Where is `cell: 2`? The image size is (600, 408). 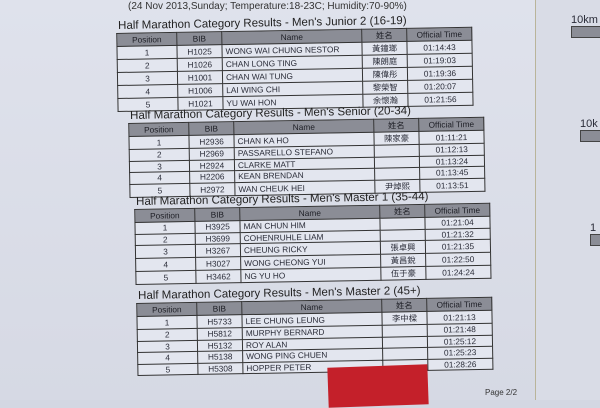
cell: 2 is located at coordinates (147, 65).